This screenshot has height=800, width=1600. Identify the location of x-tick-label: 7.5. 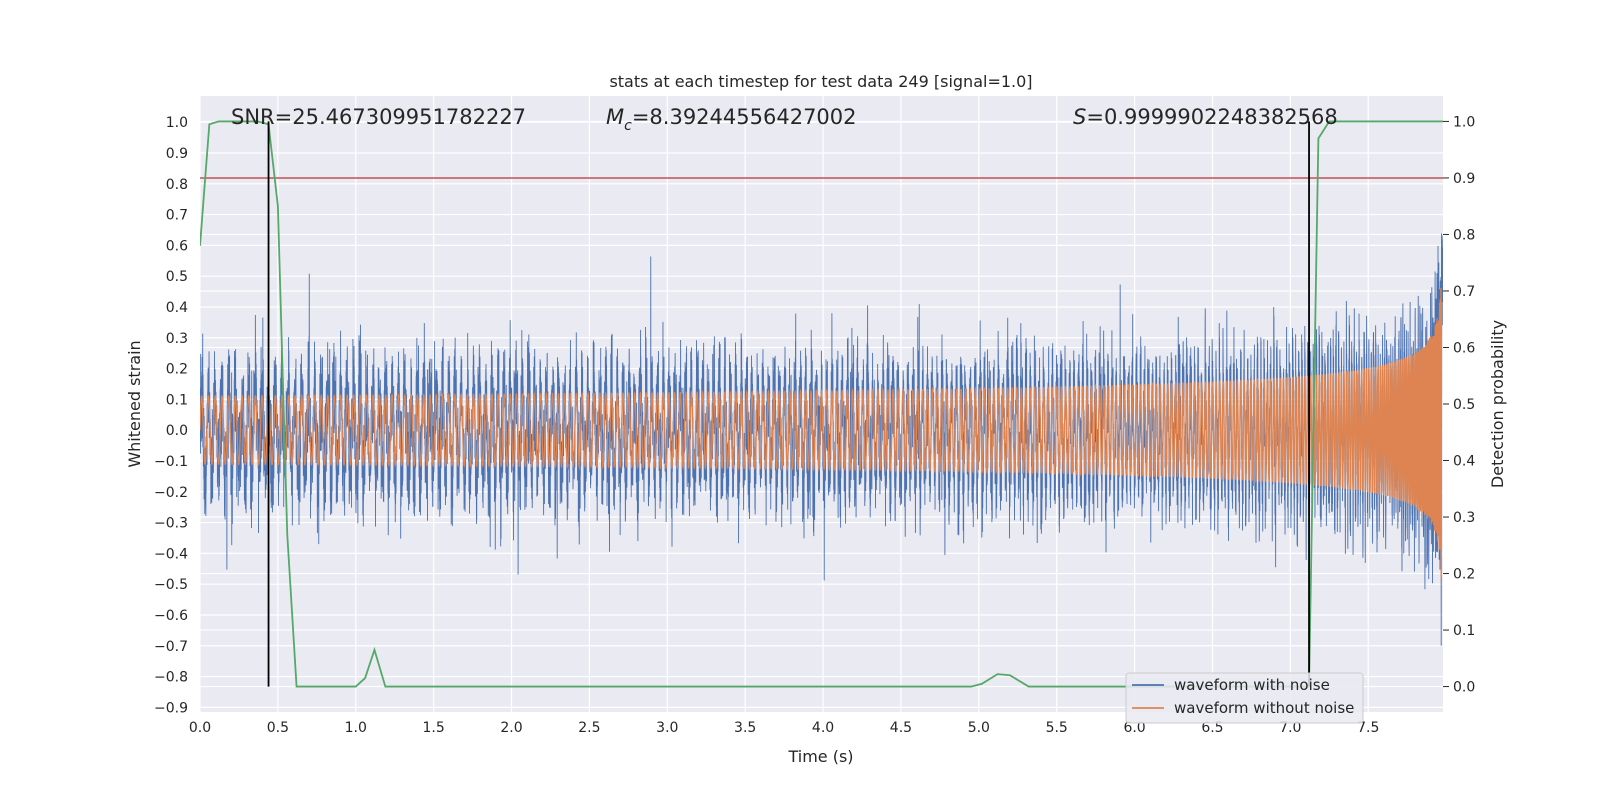
(1368, 728).